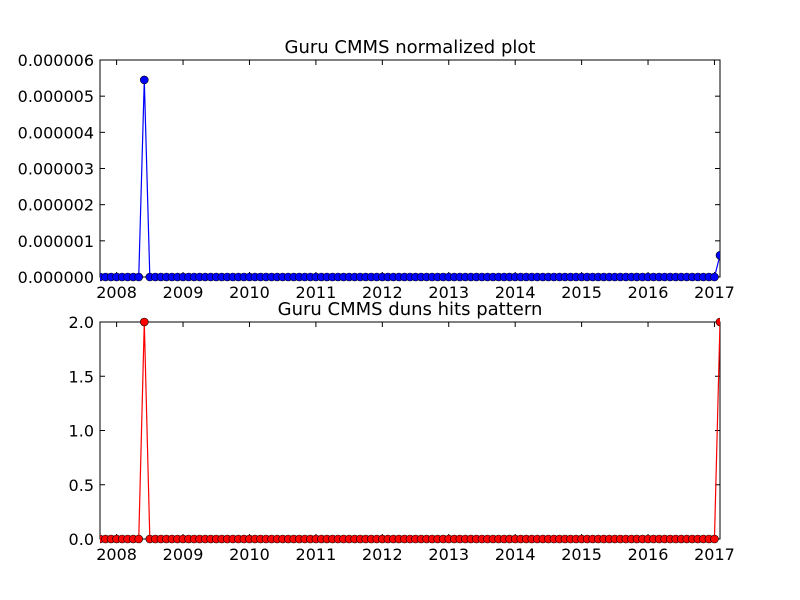 This screenshot has height=600, width=800. What do you see at coordinates (81, 485) in the screenshot?
I see `y-tick-label: 0.5` at bounding box center [81, 485].